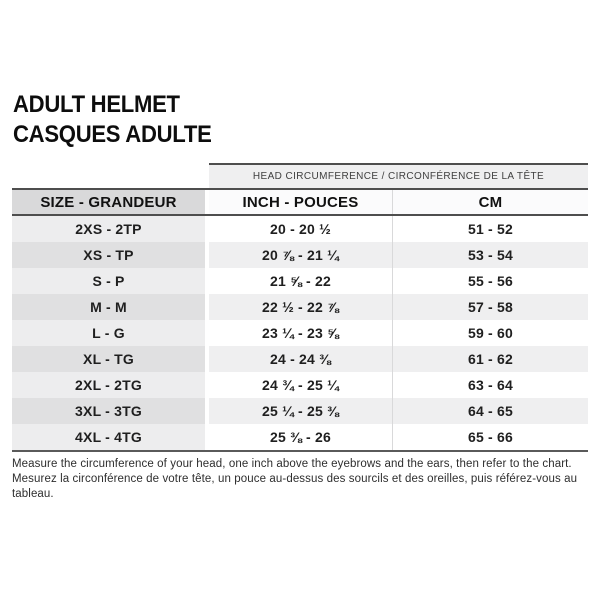 The width and height of the screenshot is (600, 600). Describe the element at coordinates (490, 411) in the screenshot. I see `cm-cell: 64 - 65` at that location.